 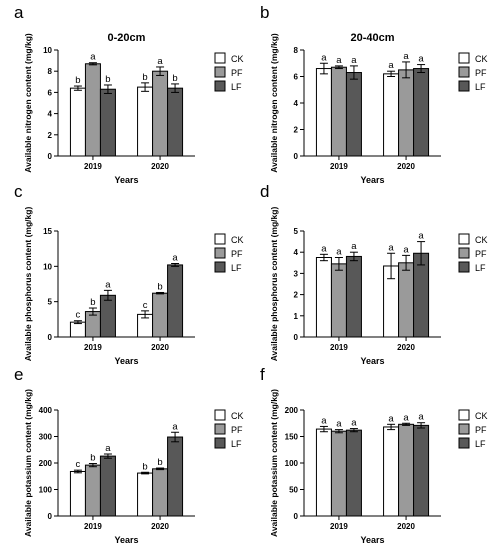 I want to click on y-tick-label: 400, so click(x=46, y=410).